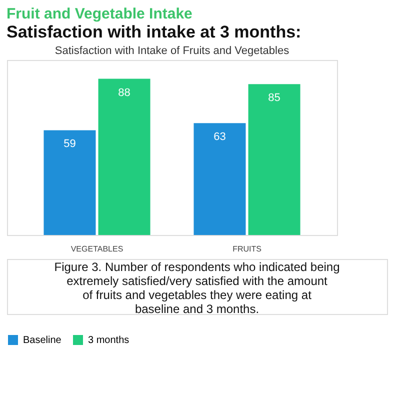  Describe the element at coordinates (247, 249) in the screenshot. I see `x-tick-label: FRUITS` at that location.